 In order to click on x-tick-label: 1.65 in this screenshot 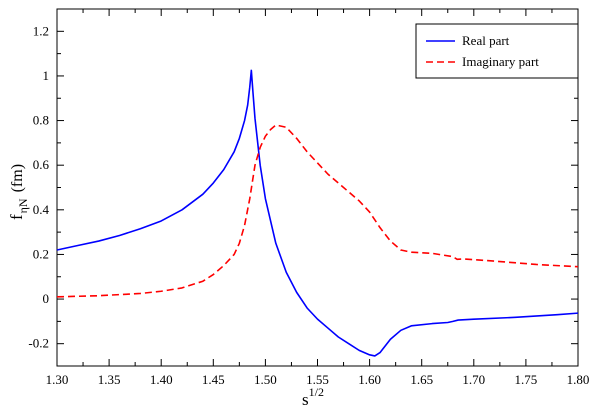, I will do `click(421, 379)`.